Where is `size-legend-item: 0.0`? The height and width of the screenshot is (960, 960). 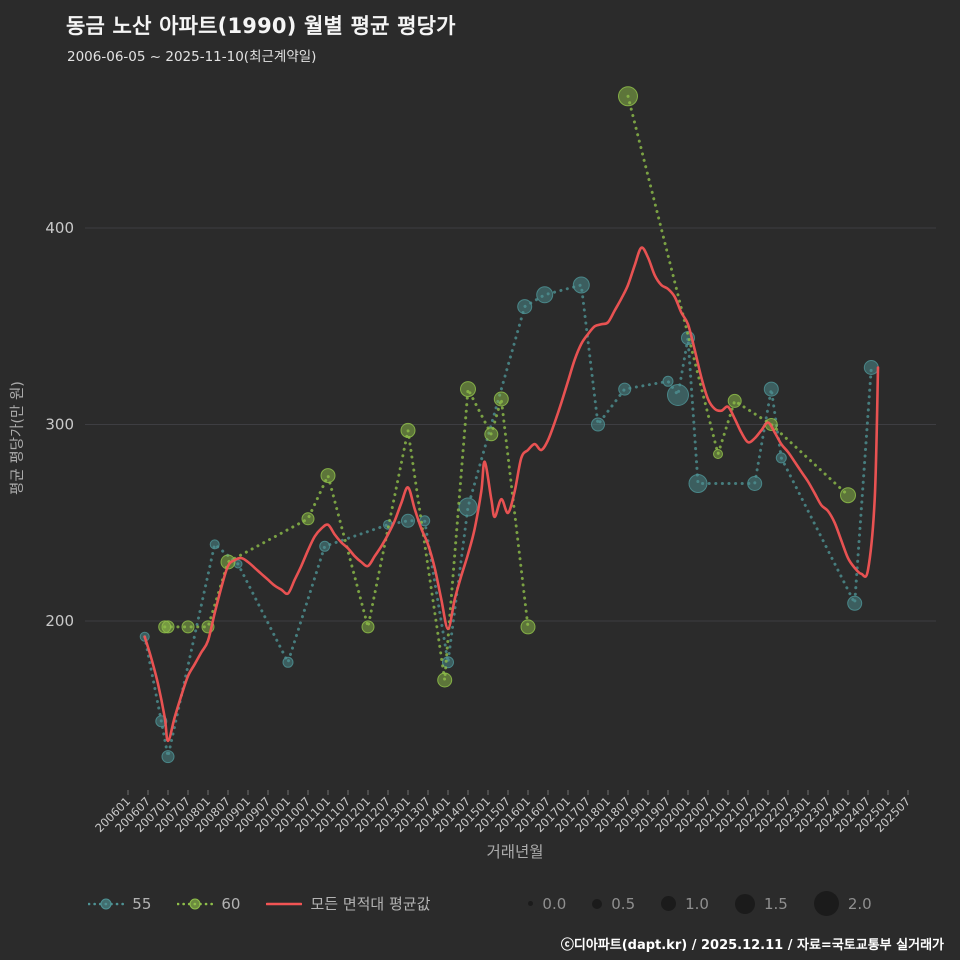 size-legend-item: 0.0 is located at coordinates (547, 904).